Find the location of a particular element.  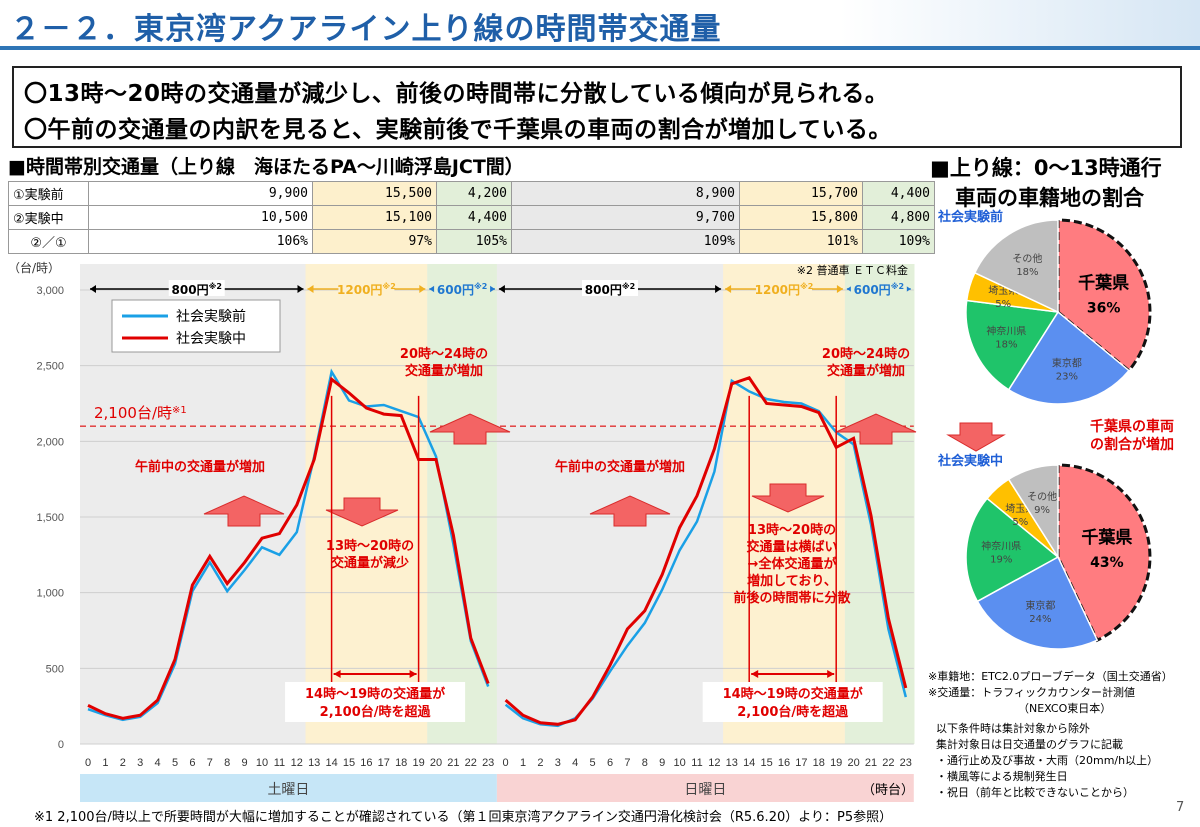

x-tick-label: 7 is located at coordinates (210, 763).